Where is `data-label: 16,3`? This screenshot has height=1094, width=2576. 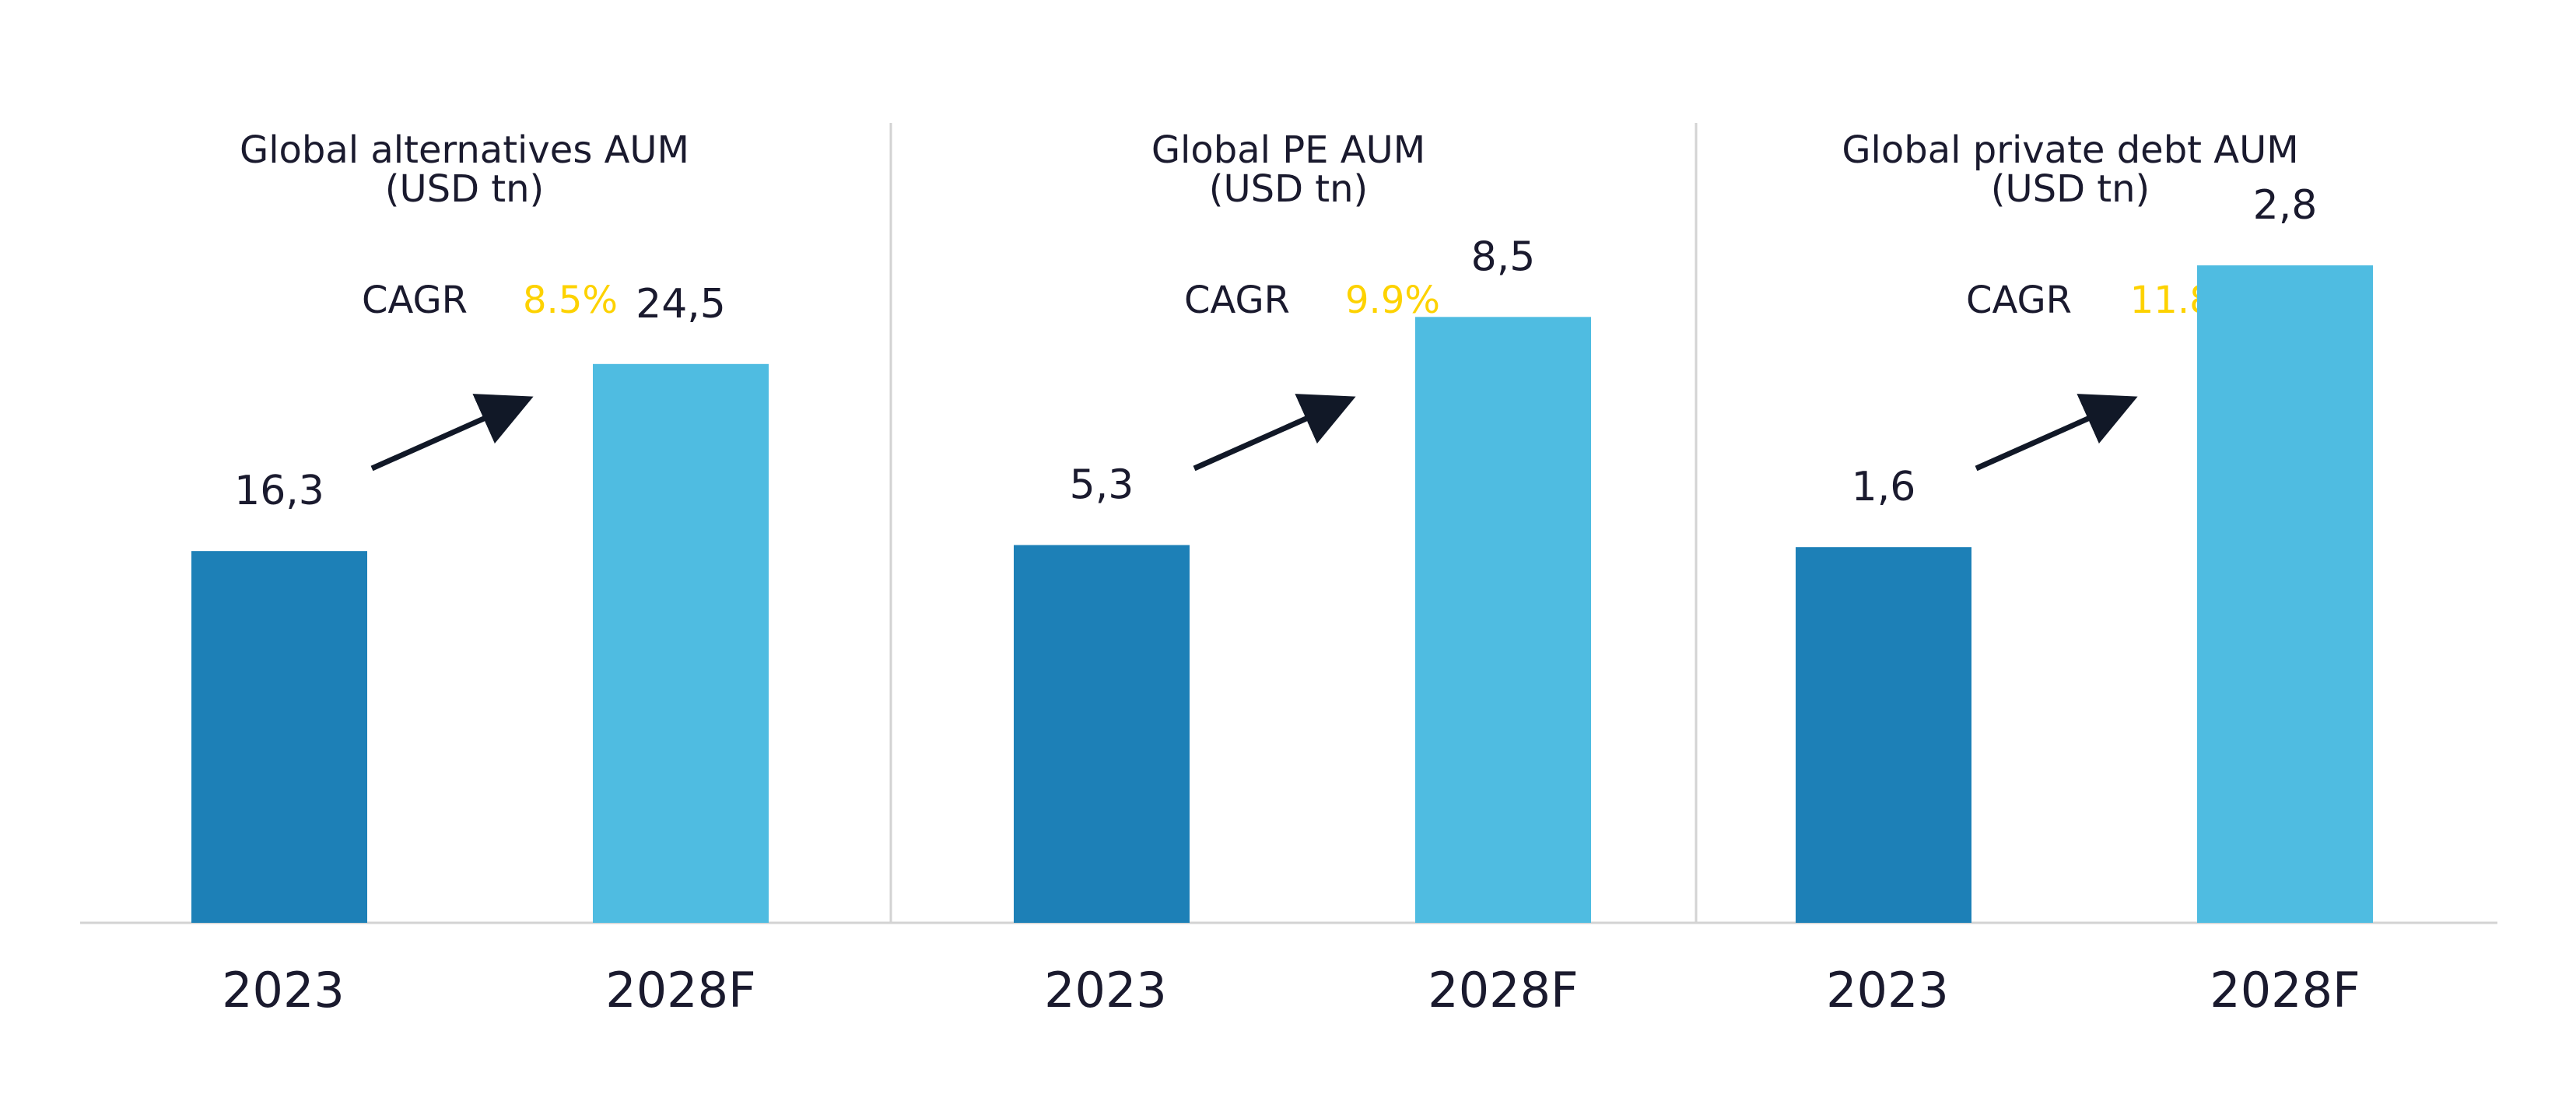
data-label: 16,3 is located at coordinates (279, 491).